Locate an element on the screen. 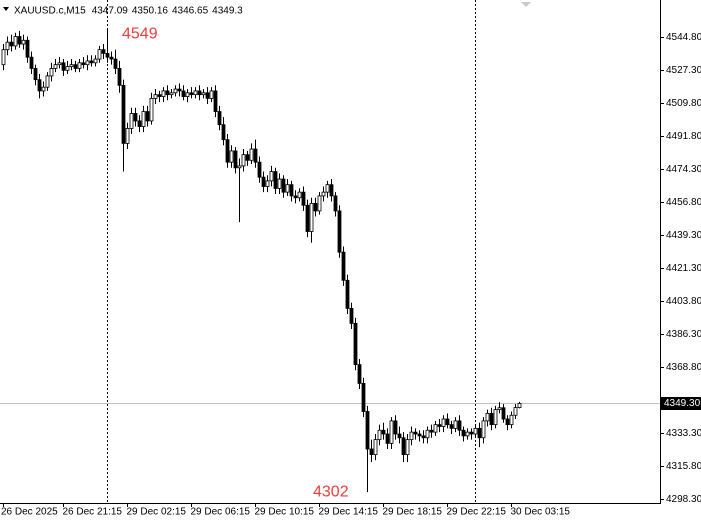 This screenshot has width=701, height=524. y-tick-label: 4527.30 is located at coordinates (683, 70).